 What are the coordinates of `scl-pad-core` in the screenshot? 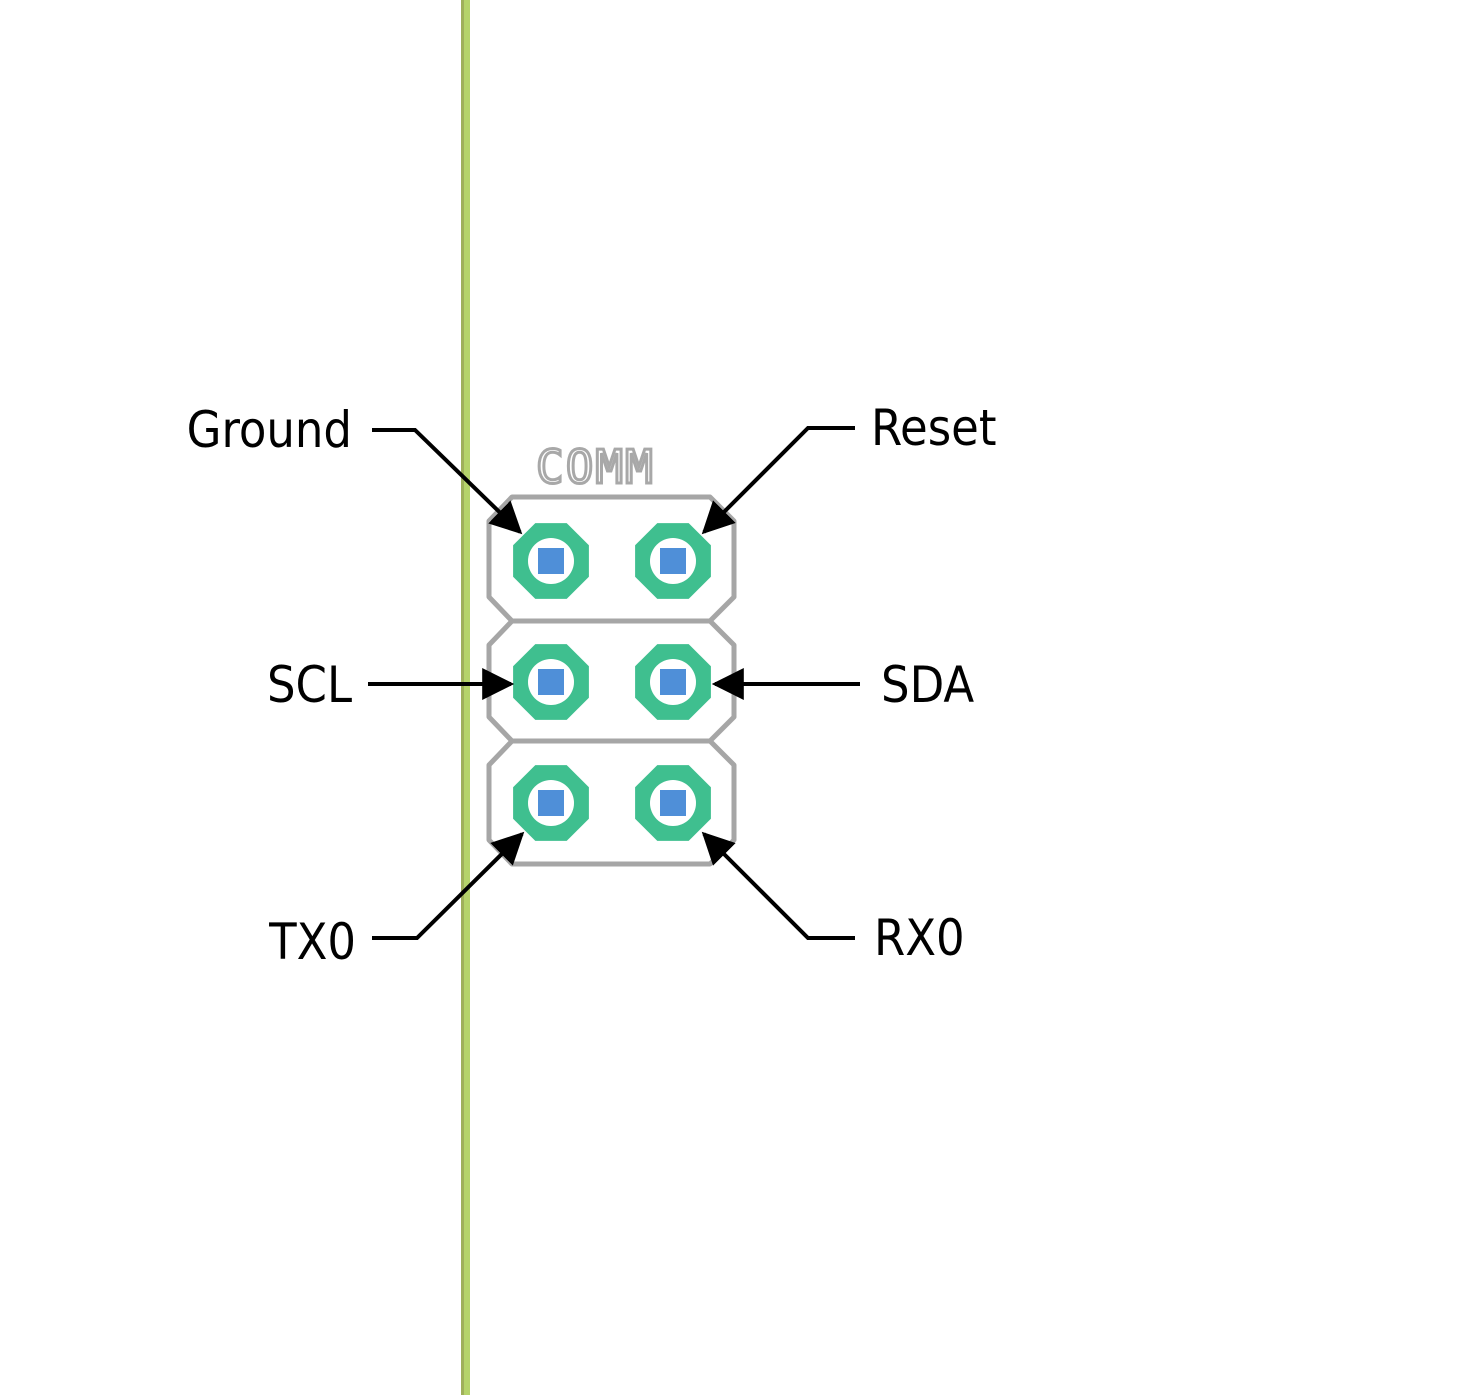 It's located at (551, 682).